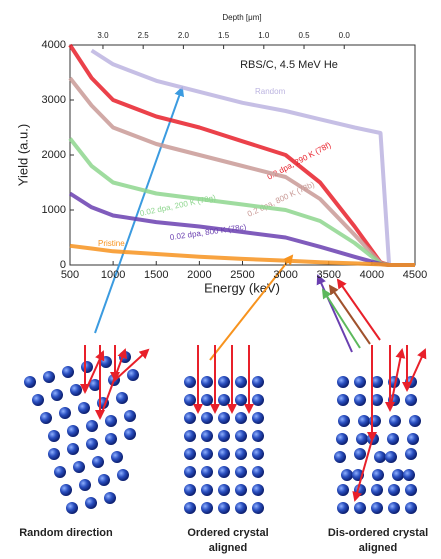  I want to click on y-tick-label: 3000, so click(54, 100).